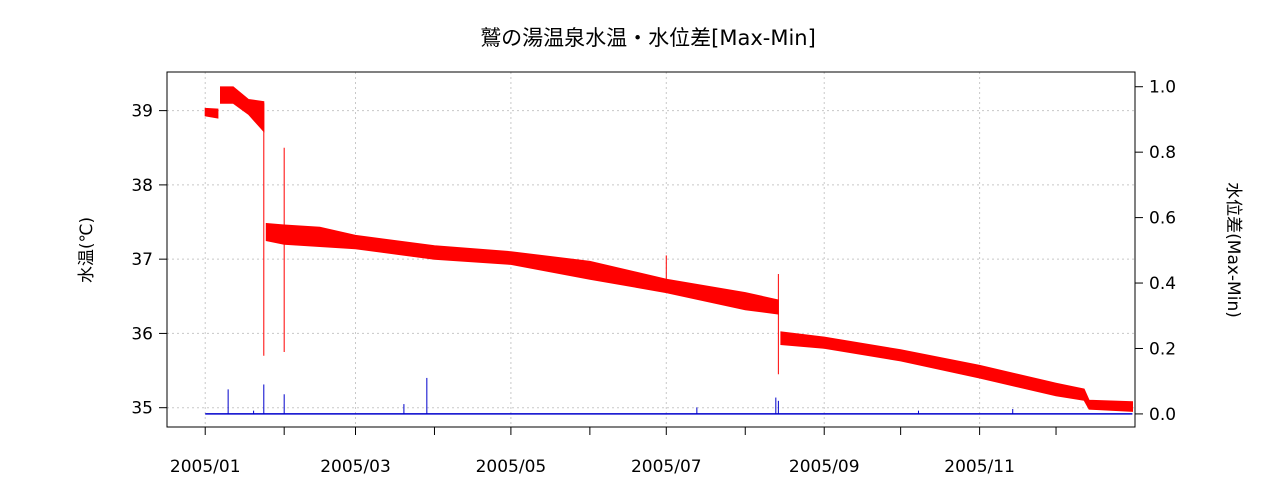  What do you see at coordinates (205, 467) in the screenshot?
I see `x-tick-label: 2005/01` at bounding box center [205, 467].